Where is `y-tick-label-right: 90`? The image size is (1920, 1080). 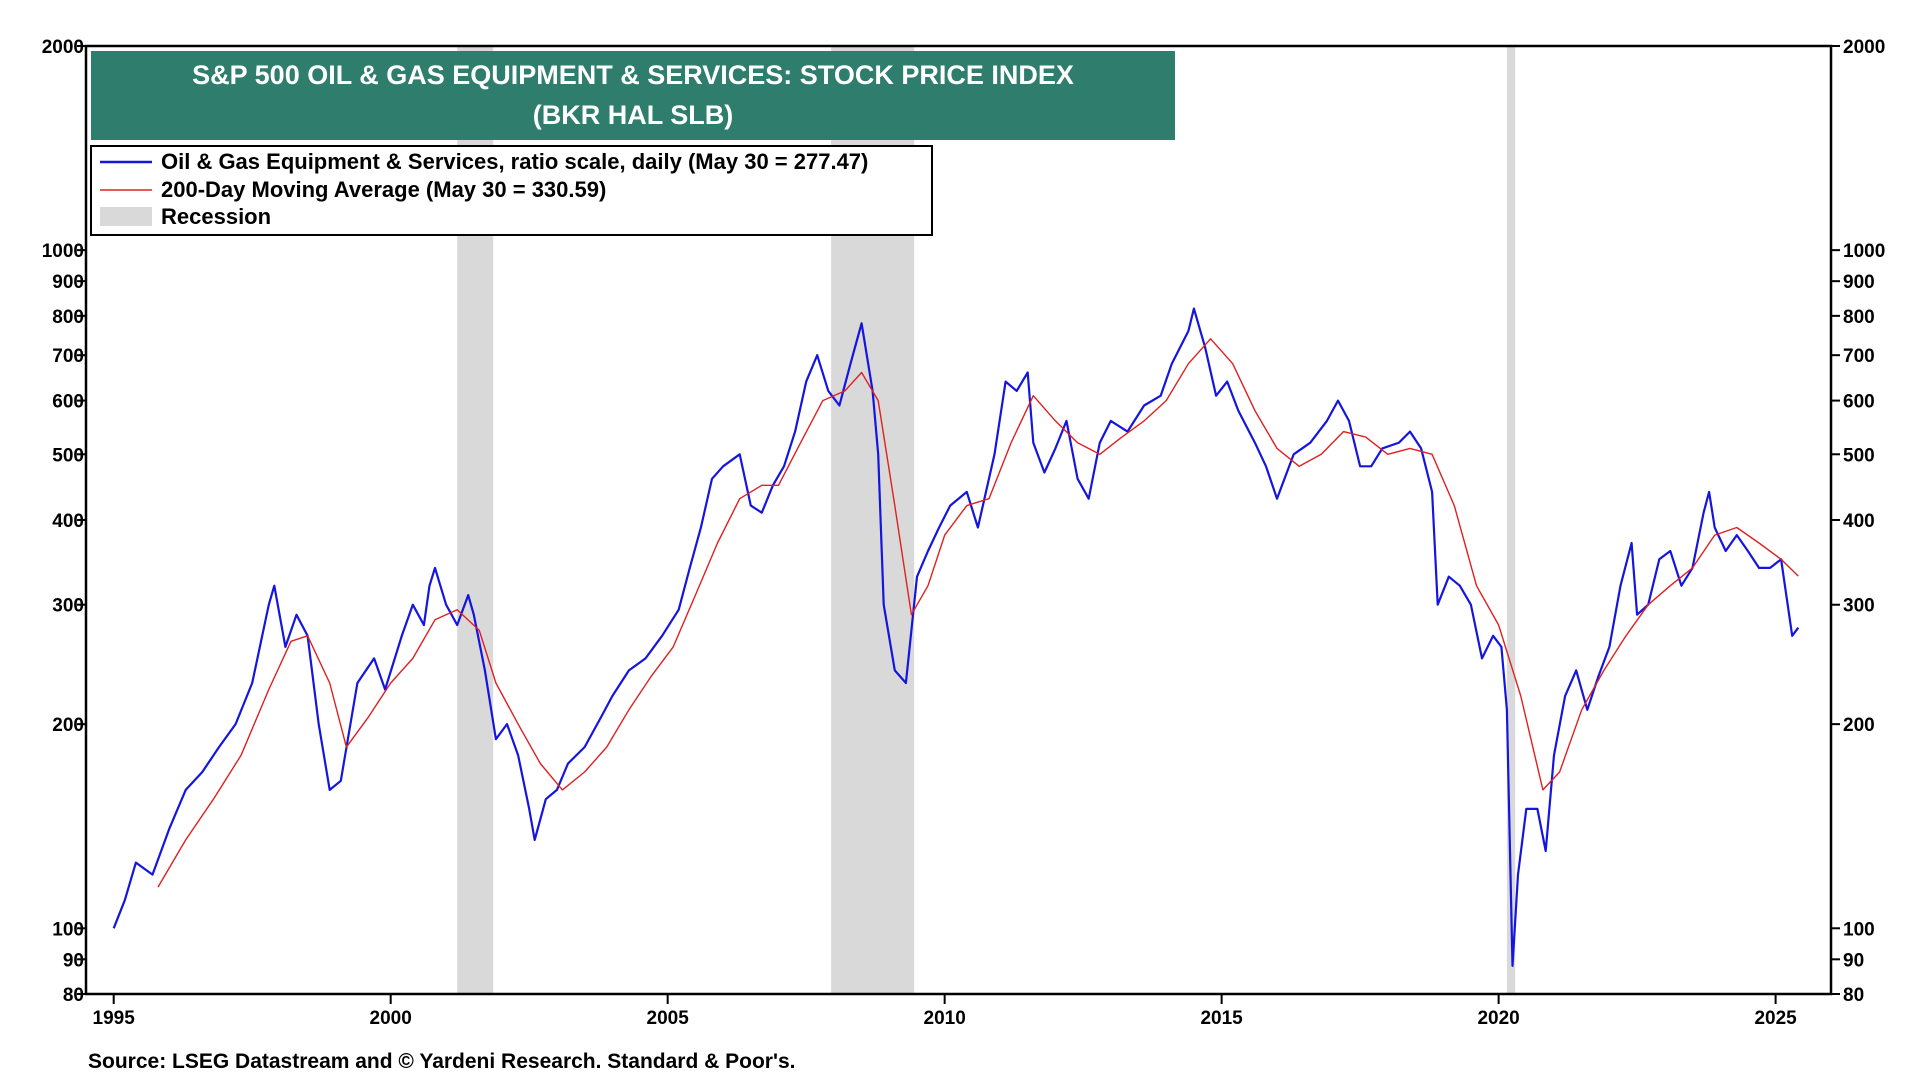
y-tick-label-right: 90 is located at coordinates (1853, 960).